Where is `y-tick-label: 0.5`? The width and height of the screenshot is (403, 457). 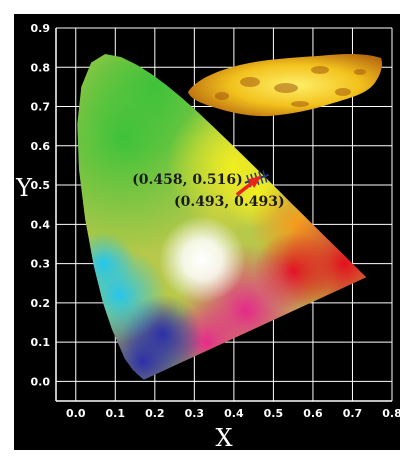
y-tick-label: 0.5 is located at coordinates (41, 185).